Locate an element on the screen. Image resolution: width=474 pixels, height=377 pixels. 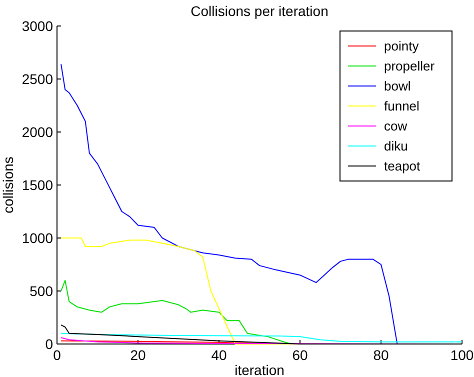
x-tick-label: 20 is located at coordinates (138, 355).